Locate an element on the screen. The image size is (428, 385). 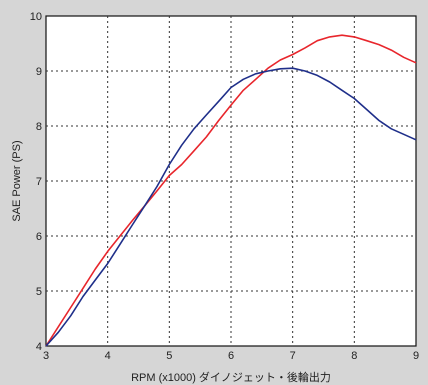
x-tick-labels: 3 4 5 6 7 8 9 is located at coordinates (231, 356).